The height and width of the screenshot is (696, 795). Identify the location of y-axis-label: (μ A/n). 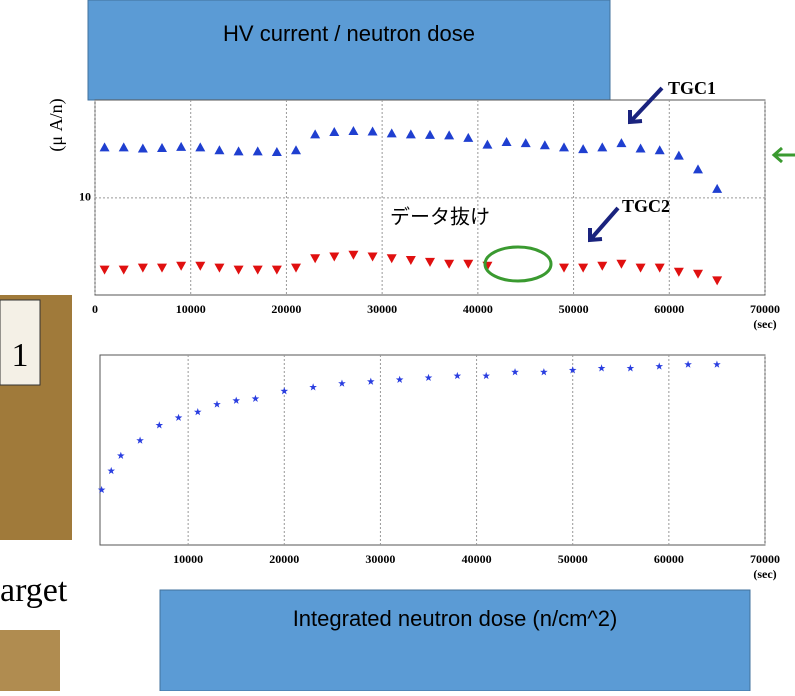
(56, 124).